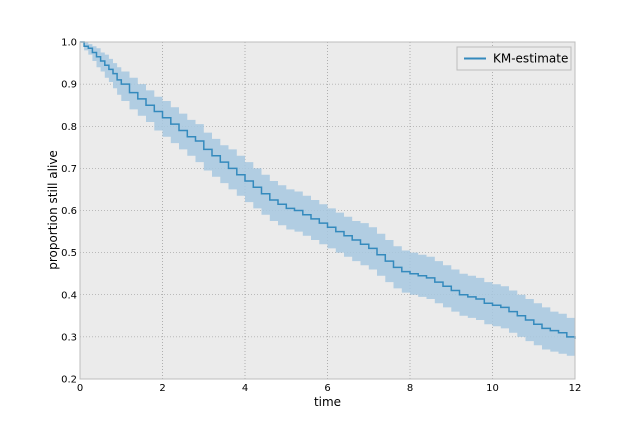 Image resolution: width=640 pixels, height=422 pixels. What do you see at coordinates (69, 253) in the screenshot?
I see `y-tick-label: 0.5` at bounding box center [69, 253].